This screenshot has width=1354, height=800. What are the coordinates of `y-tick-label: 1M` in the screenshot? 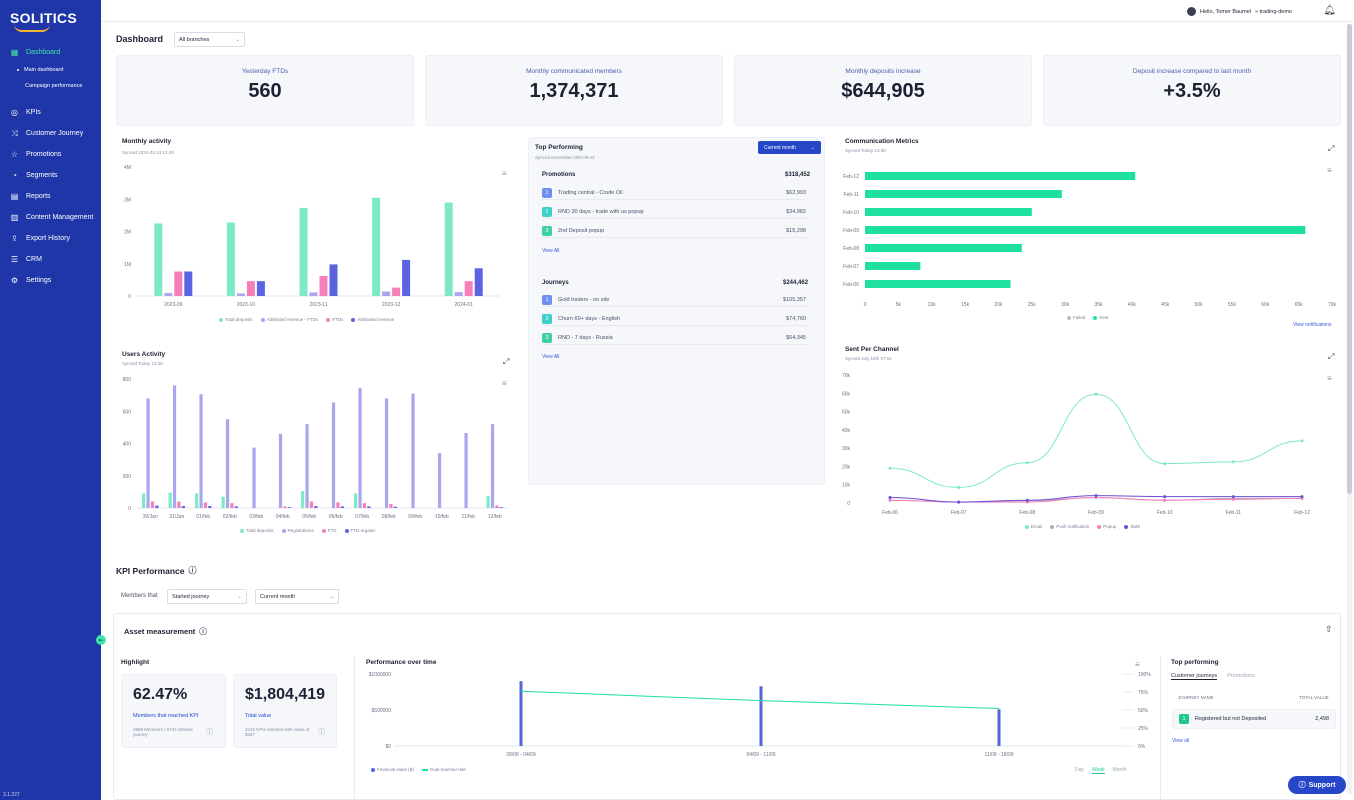 It's located at (127, 265).